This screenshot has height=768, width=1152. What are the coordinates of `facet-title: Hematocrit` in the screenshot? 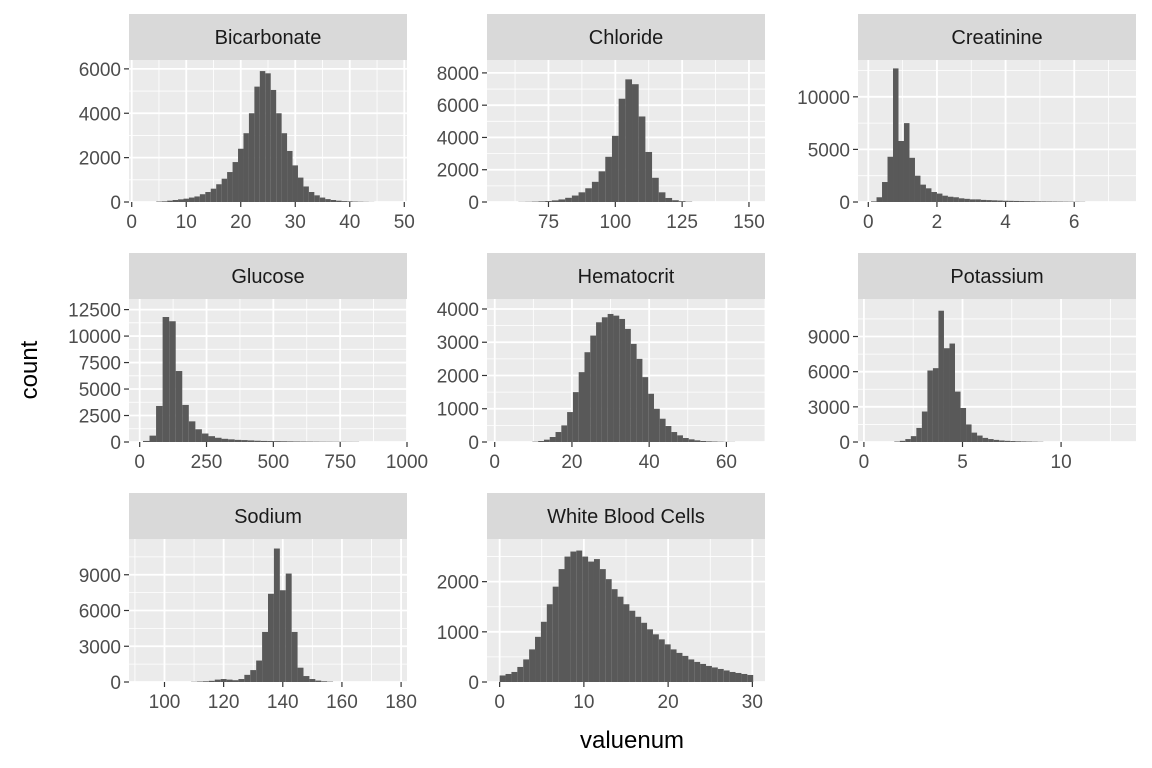 It's located at (626, 277).